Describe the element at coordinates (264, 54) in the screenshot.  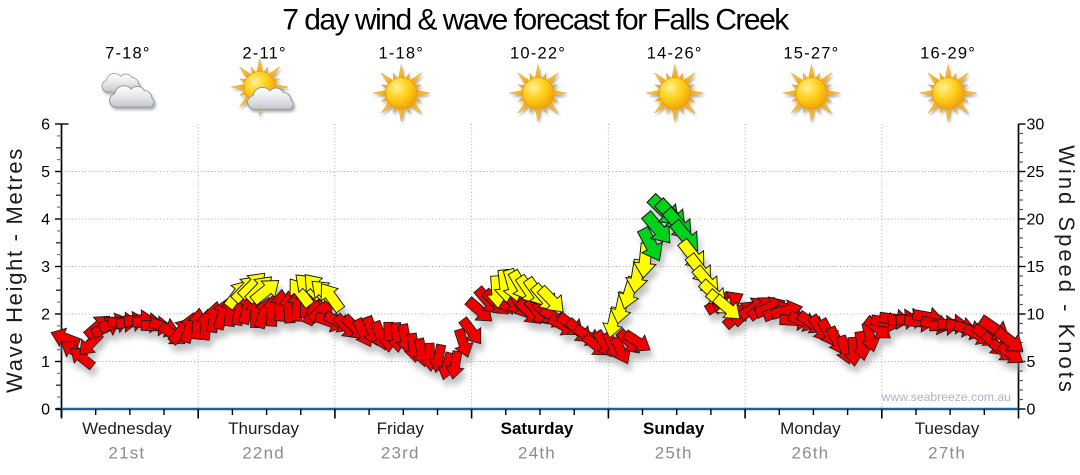
I see `svg-text: 2-11°` at that location.